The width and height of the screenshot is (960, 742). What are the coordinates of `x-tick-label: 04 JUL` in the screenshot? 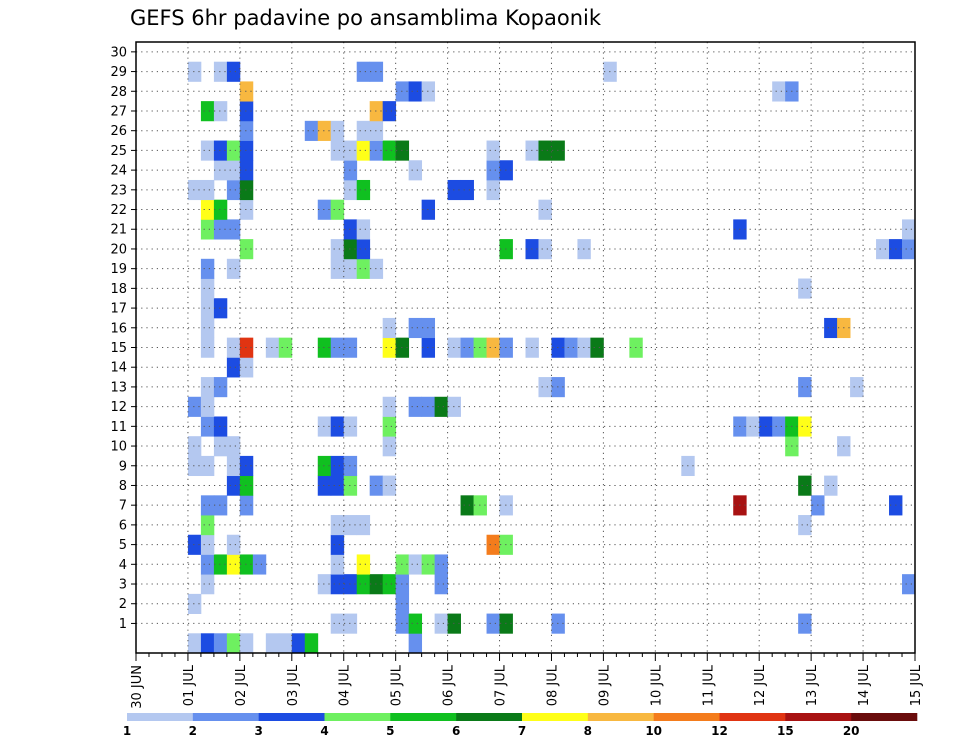 It's located at (345, 685).